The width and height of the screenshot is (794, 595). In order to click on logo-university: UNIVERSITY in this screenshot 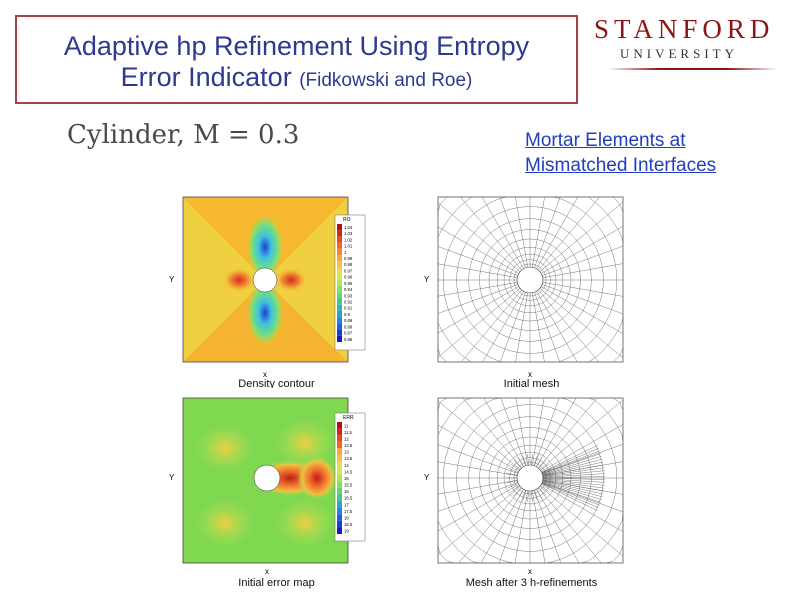, I will do `click(679, 53)`.